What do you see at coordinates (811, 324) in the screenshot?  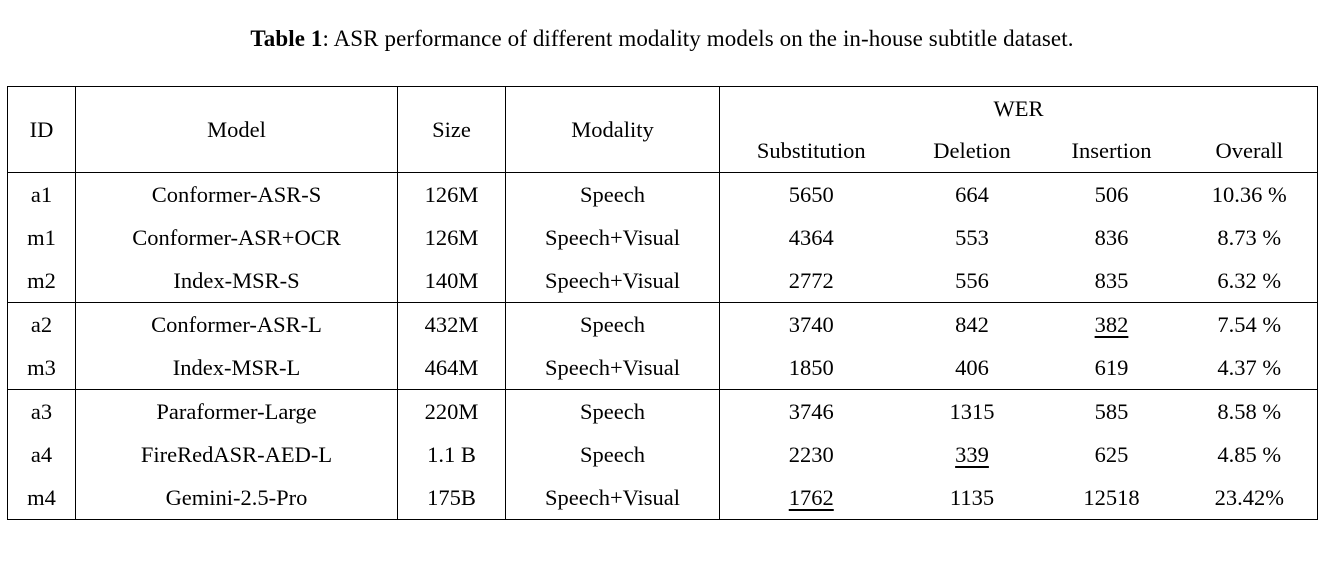 I see `cell-substitution: 3740` at bounding box center [811, 324].